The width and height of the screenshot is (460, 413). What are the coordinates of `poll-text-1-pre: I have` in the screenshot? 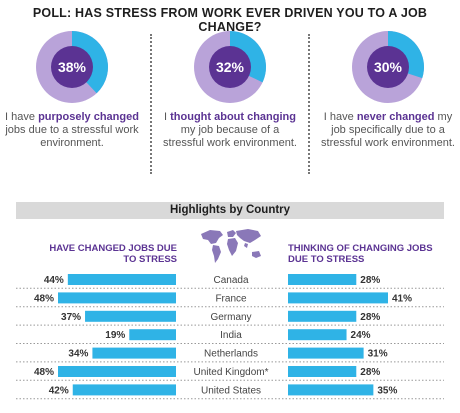 It's located at (22, 117).